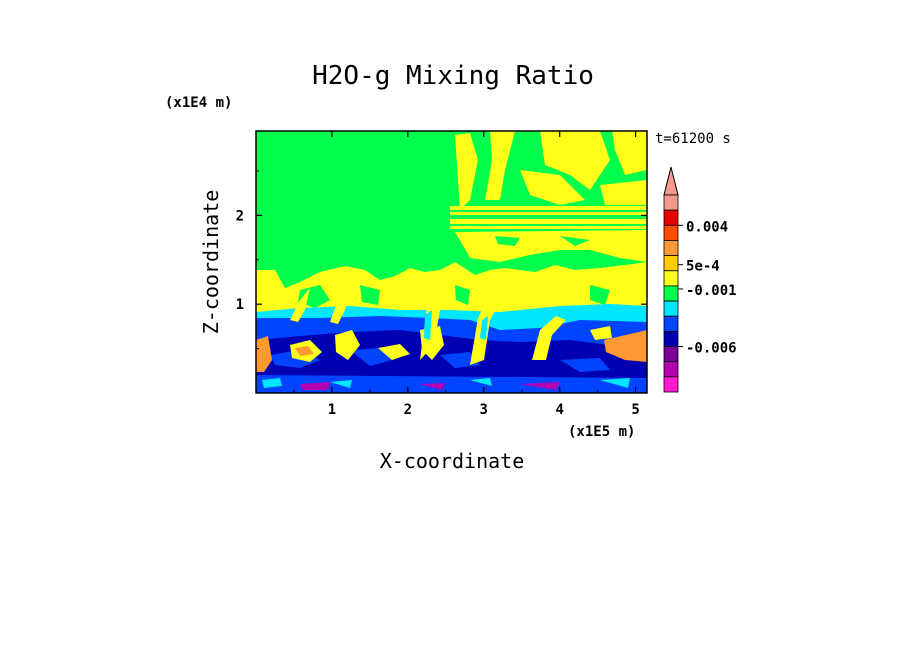 The width and height of the screenshot is (904, 654). I want to click on colorbar, so click(671, 279).